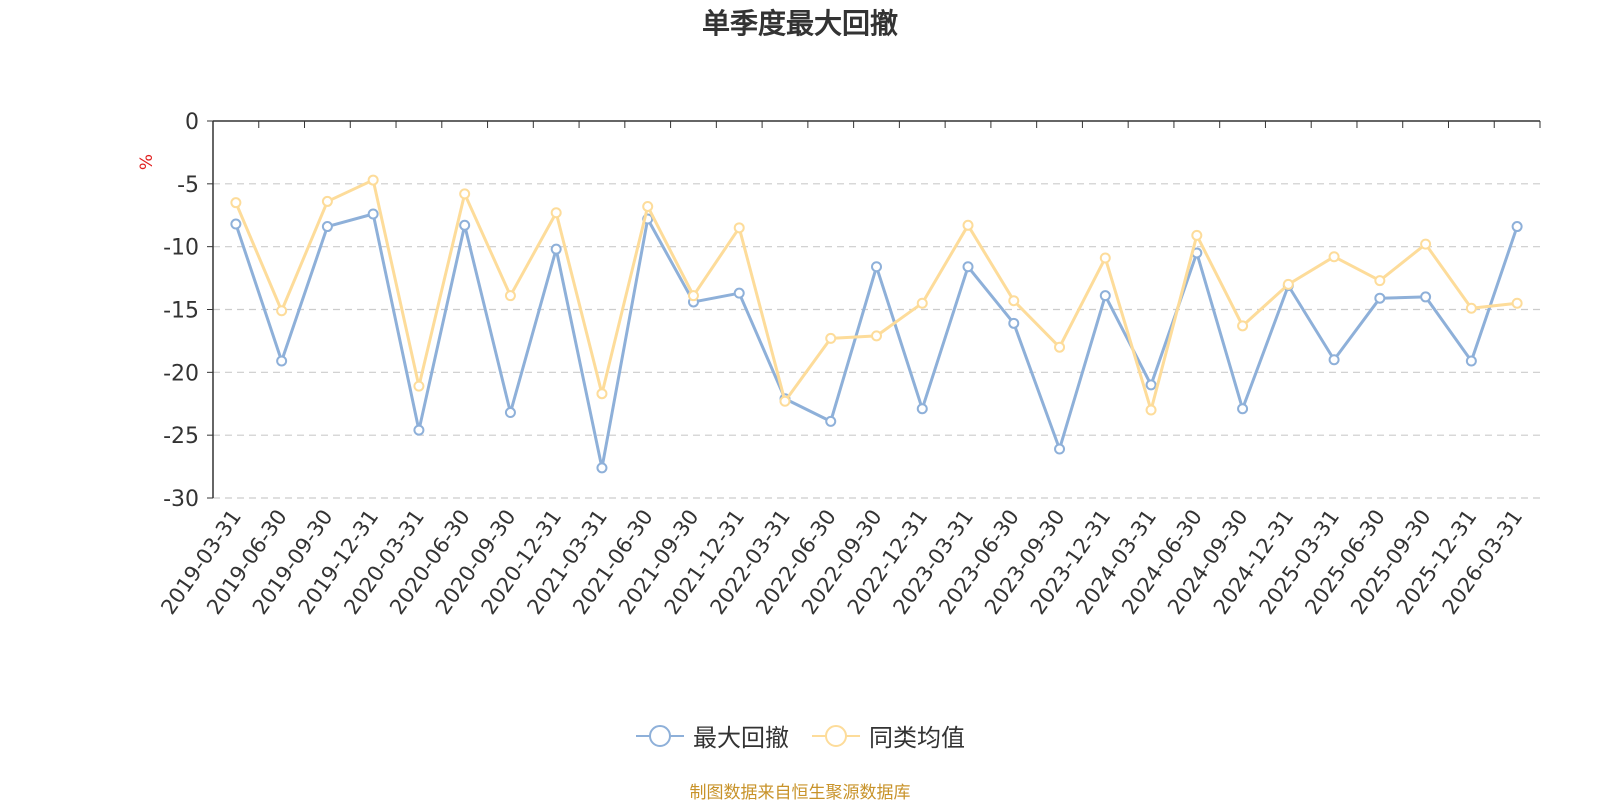 The height and width of the screenshot is (800, 1600). What do you see at coordinates (181, 499) in the screenshot?
I see `y-tick-label: -30` at bounding box center [181, 499].